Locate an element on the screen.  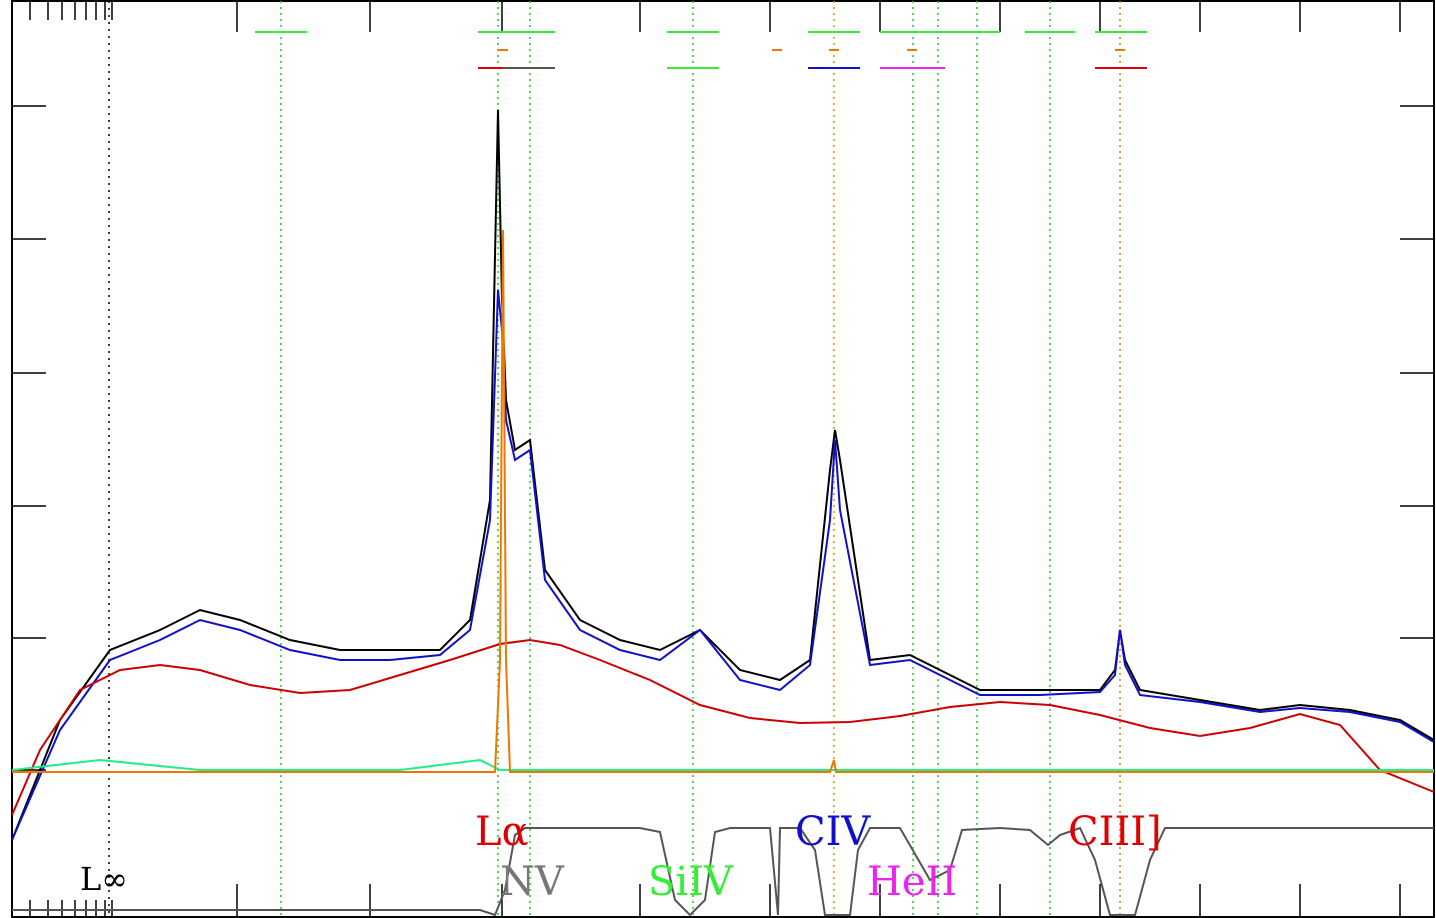
fit-window-line is located at coordinates (723, 871).